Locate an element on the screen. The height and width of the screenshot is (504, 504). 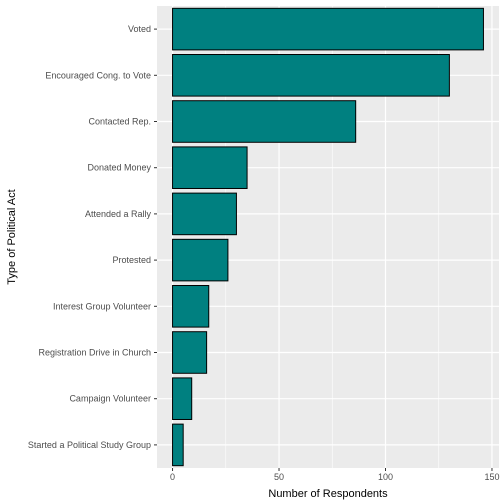
y-tick-label: Protested is located at coordinates (131, 260).